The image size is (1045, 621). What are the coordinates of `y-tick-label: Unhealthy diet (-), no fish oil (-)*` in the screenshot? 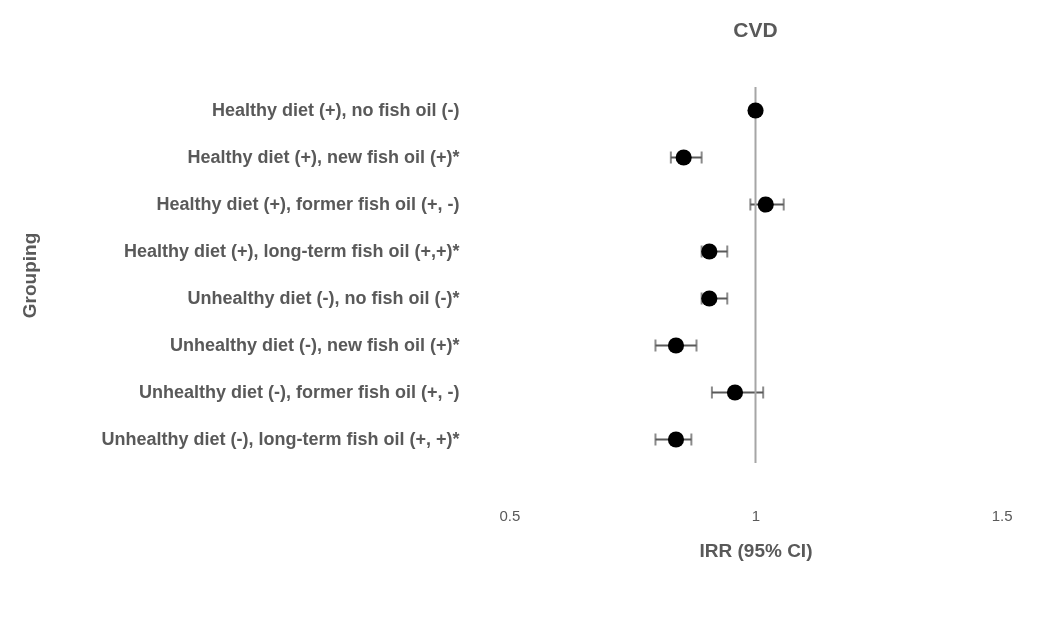 It's located at (323, 297).